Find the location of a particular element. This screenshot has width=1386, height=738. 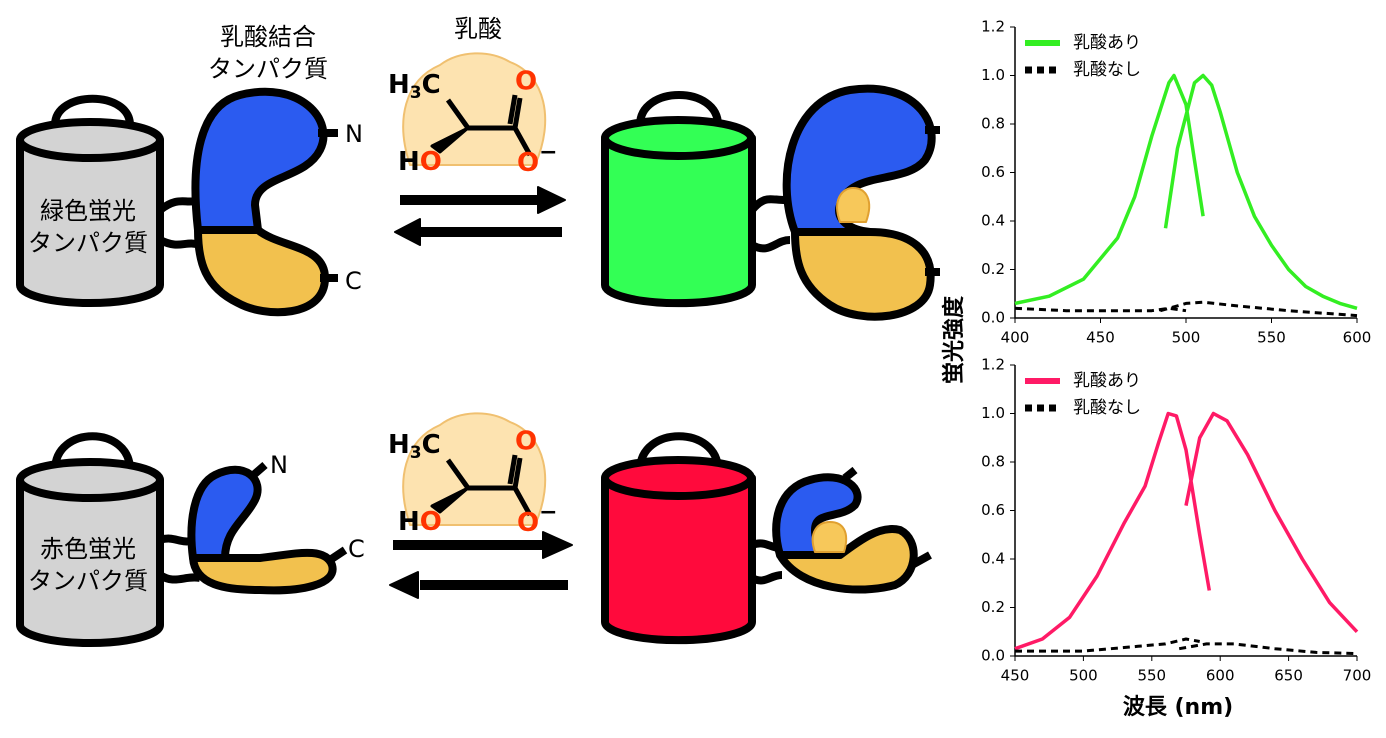

x-tick-label: 400 is located at coordinates (1015, 338).